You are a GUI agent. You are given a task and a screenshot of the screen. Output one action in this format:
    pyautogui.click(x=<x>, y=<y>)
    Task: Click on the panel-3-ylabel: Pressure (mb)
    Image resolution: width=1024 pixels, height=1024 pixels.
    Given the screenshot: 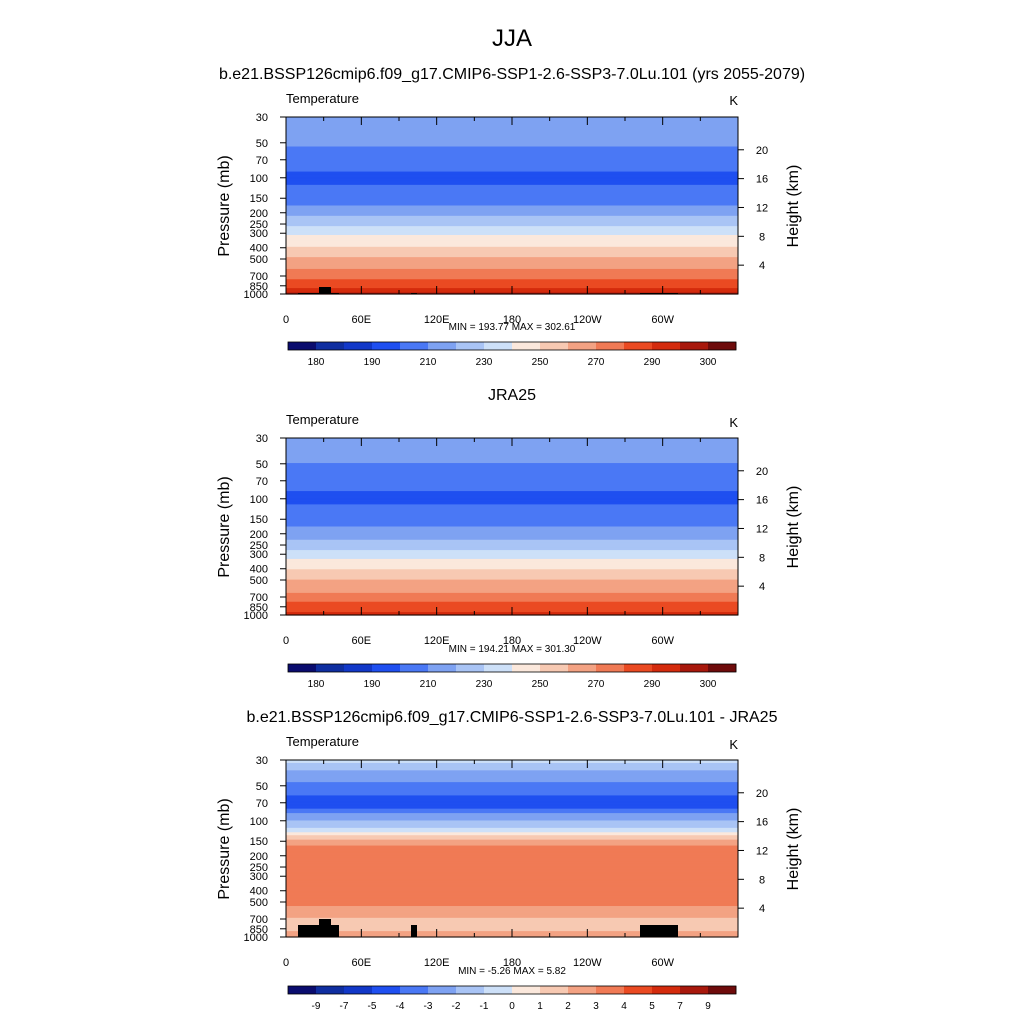 What is the action you would take?
    pyautogui.click(x=224, y=848)
    